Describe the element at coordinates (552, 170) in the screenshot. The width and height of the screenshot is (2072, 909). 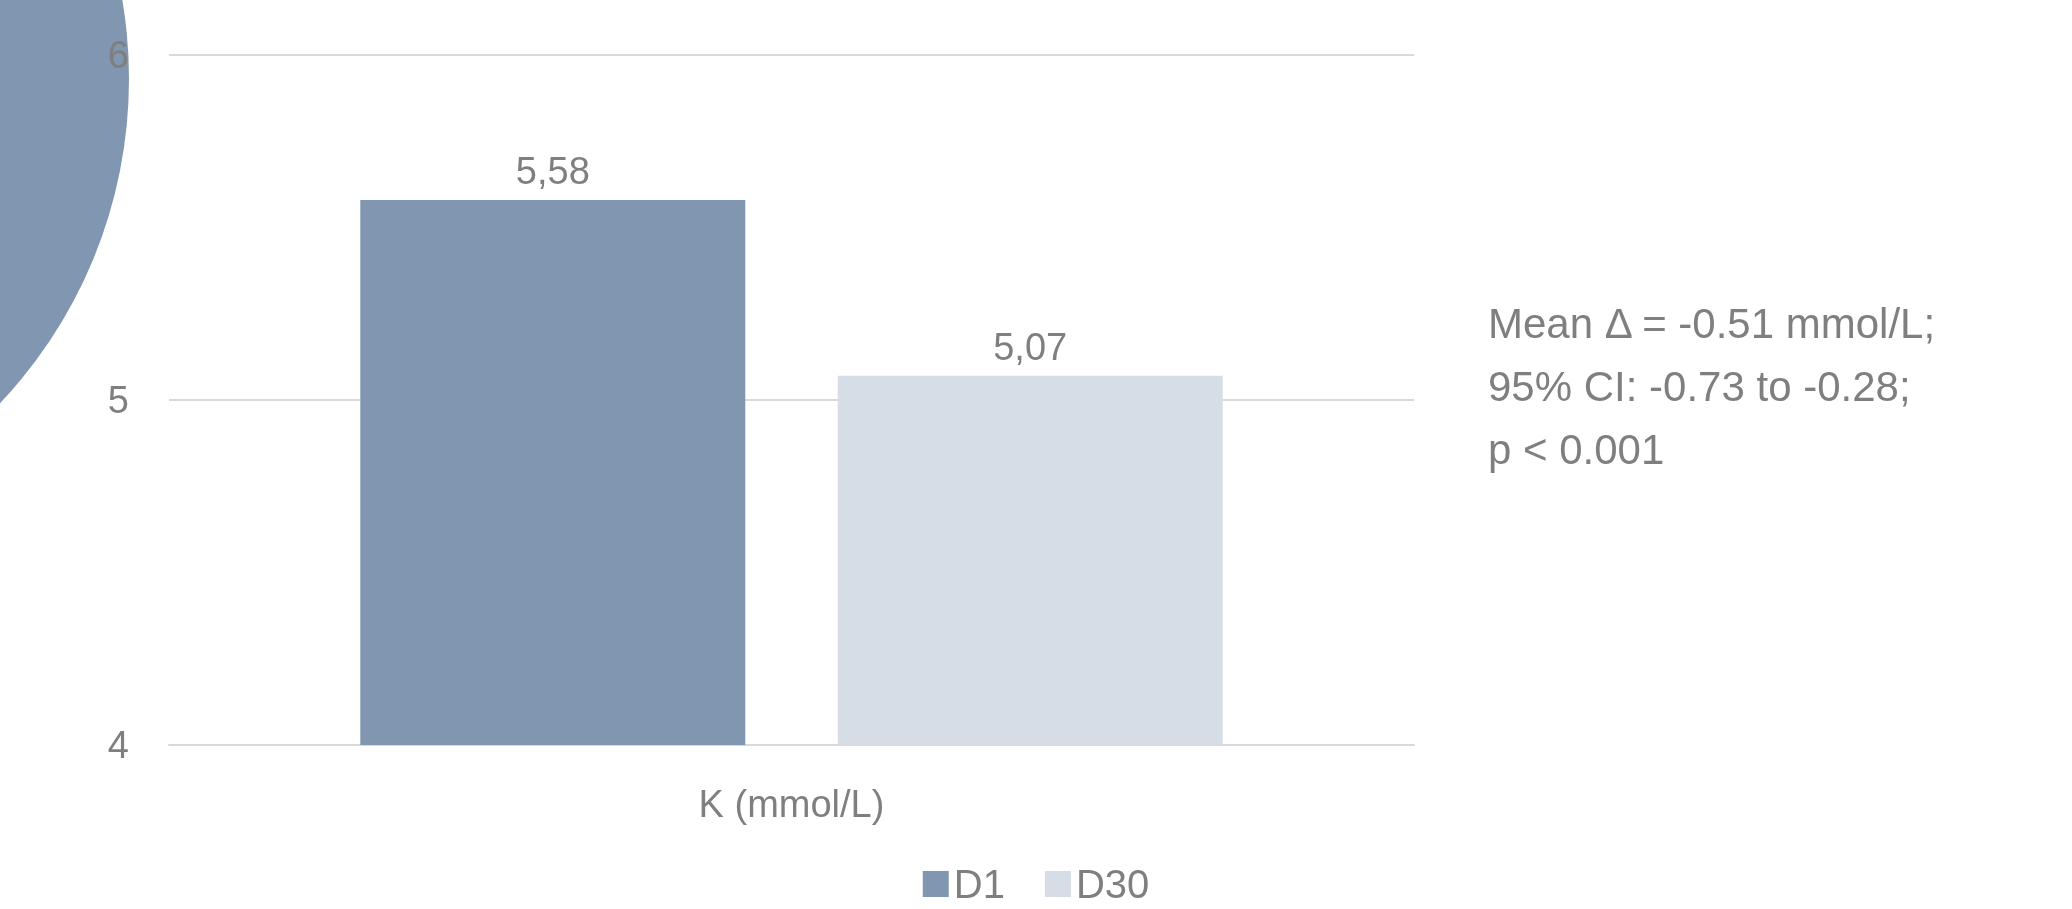
I see `data-label: 5,58` at that location.